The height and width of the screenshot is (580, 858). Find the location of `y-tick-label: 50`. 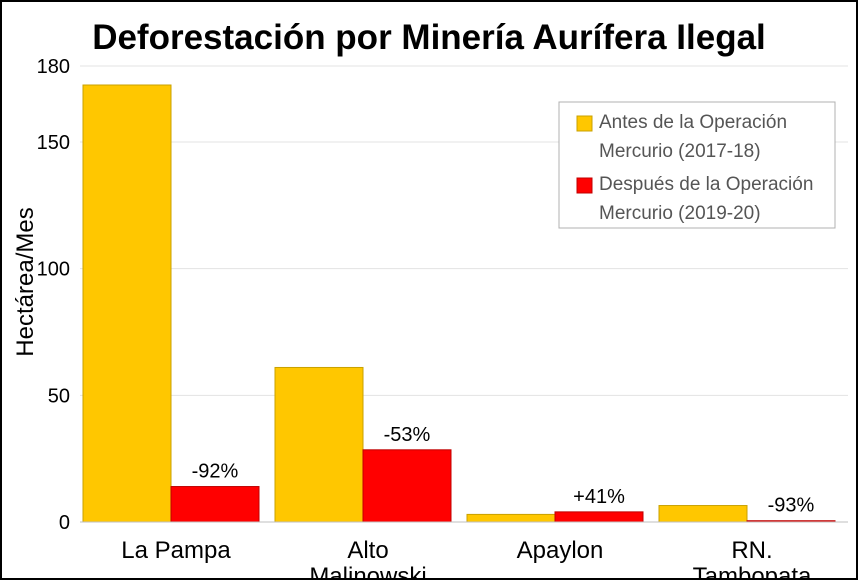

y-tick-label: 50 is located at coordinates (59, 396).